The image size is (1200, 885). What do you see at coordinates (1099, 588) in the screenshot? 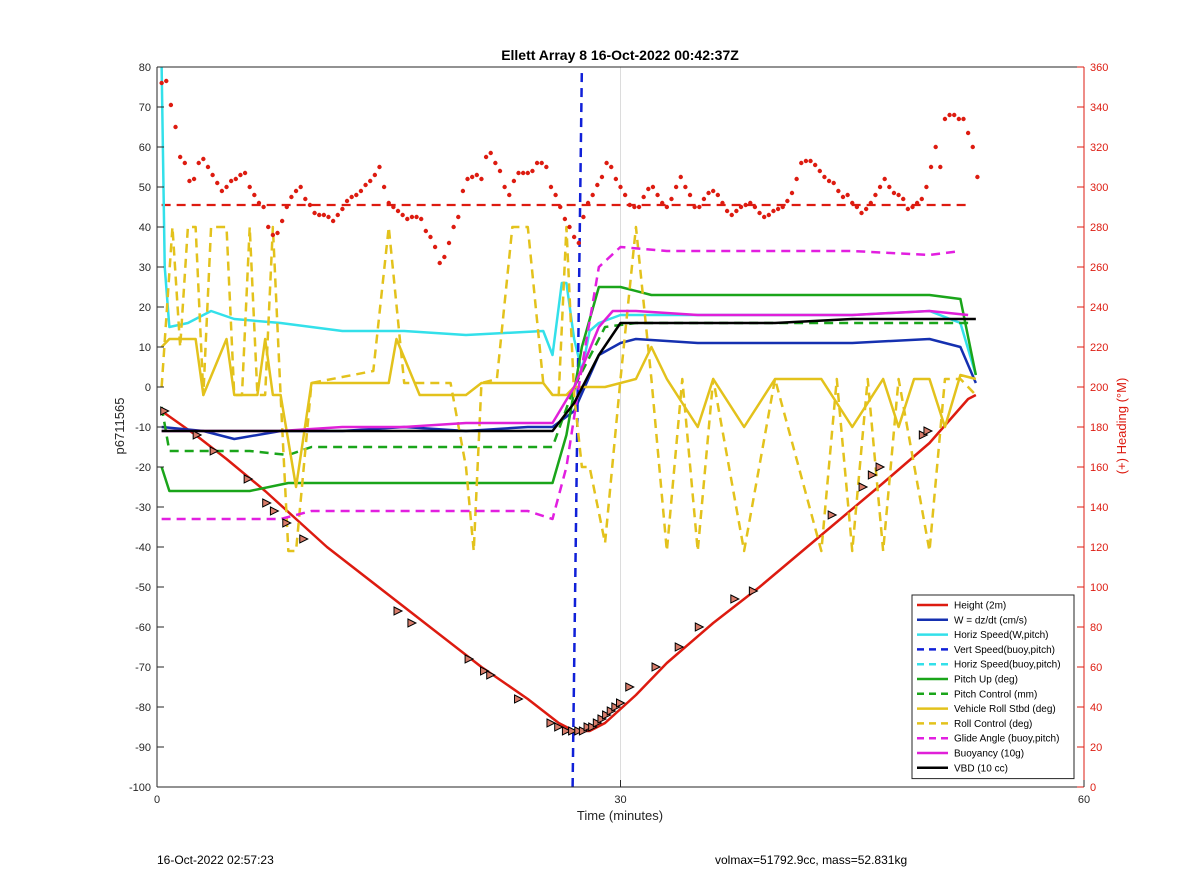
I see `y2-tick-label: 100` at bounding box center [1099, 588].